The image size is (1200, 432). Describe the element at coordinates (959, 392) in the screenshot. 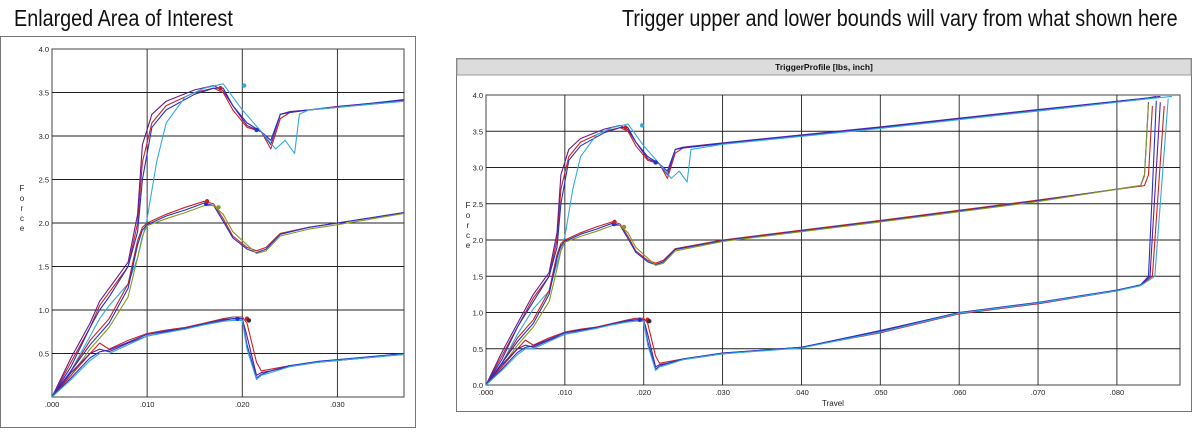

I see `x-tick-label: .060` at that location.